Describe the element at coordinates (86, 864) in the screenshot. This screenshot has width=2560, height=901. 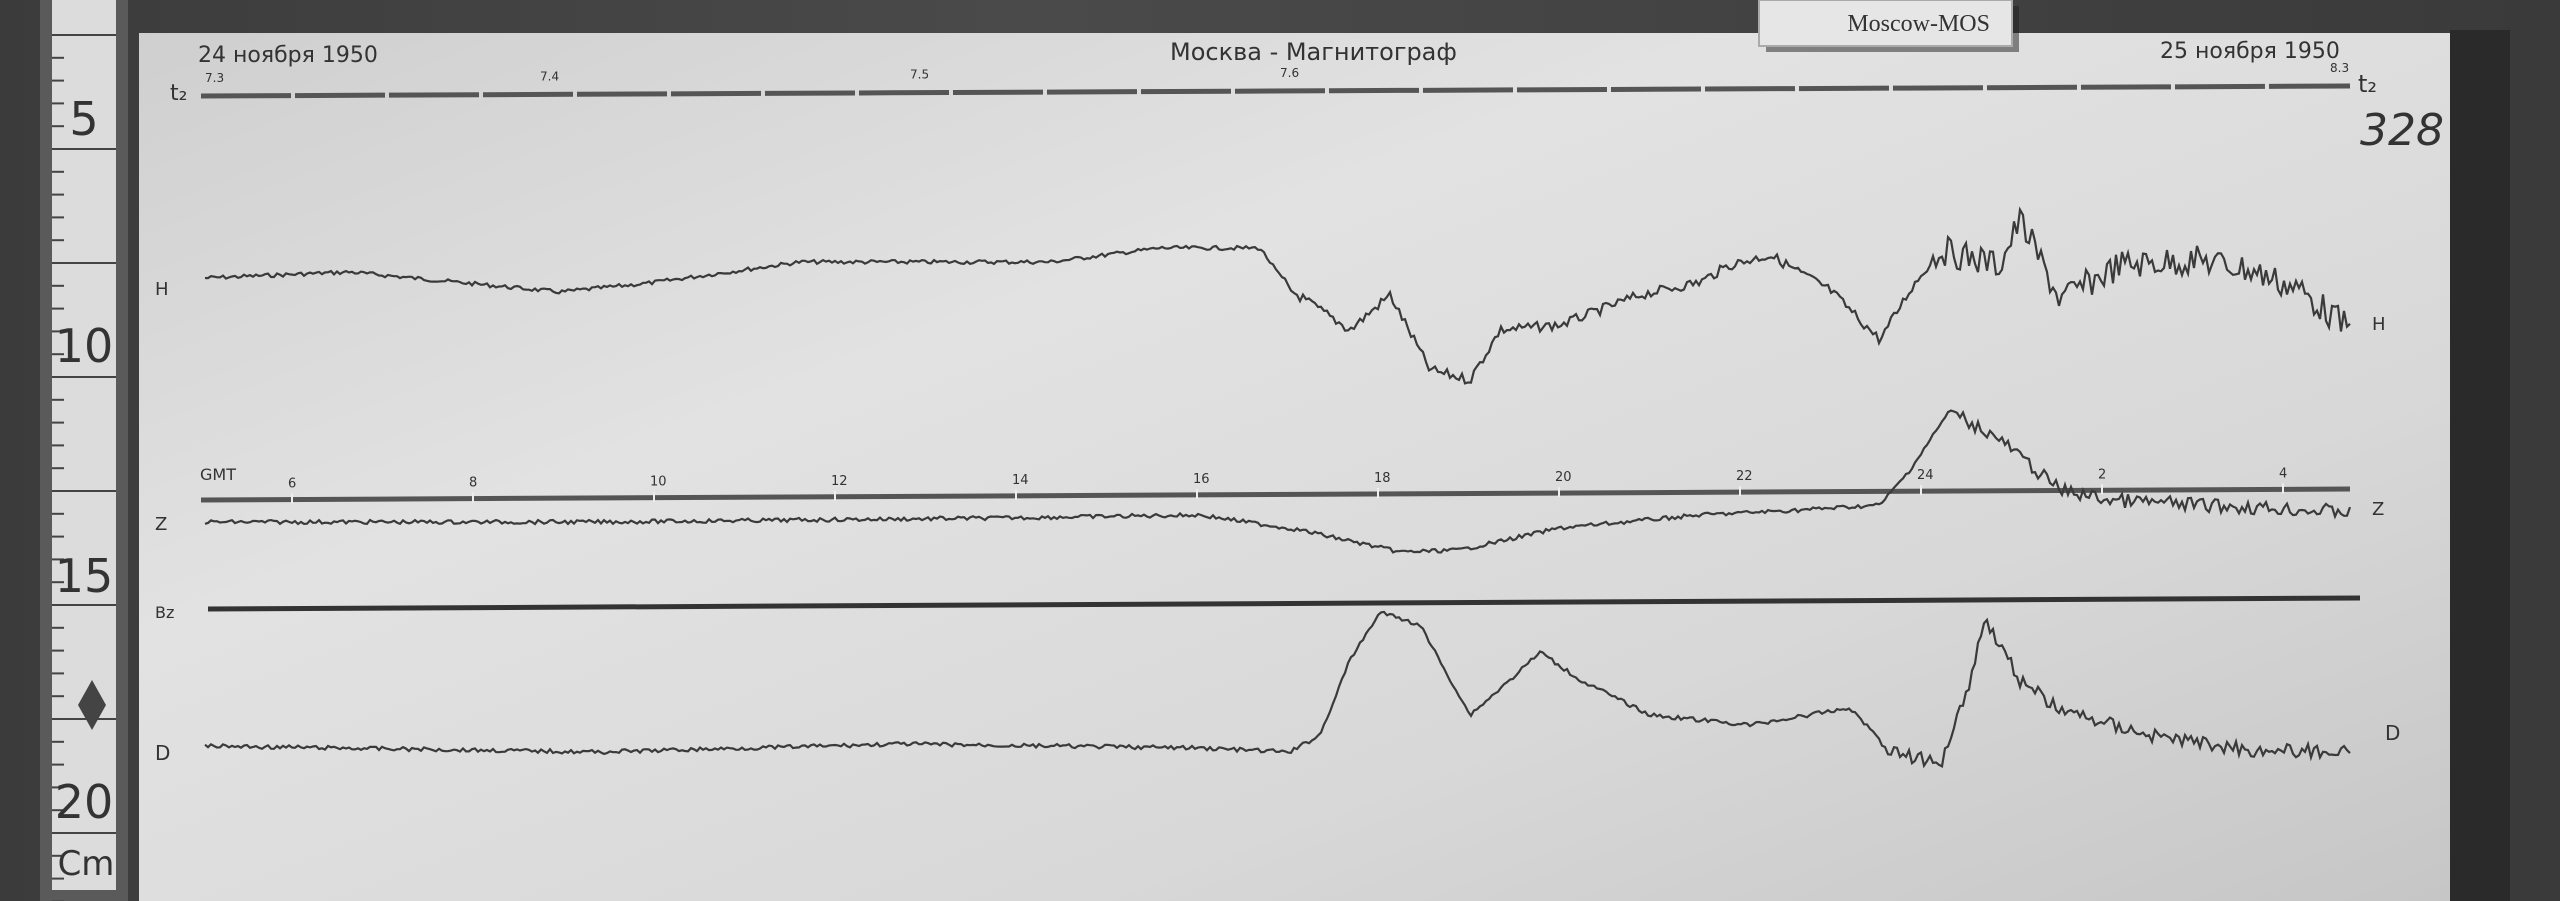
I see `ruler-unit: Cm` at that location.